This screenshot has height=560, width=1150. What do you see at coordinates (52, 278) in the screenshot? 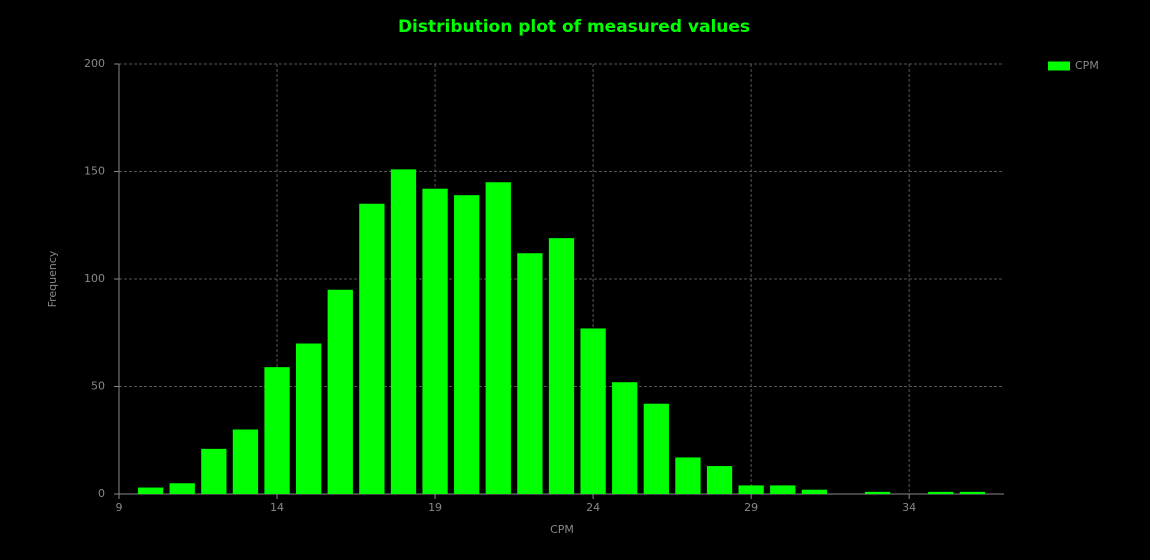
I see `y-axis-label: Frequency` at bounding box center [52, 278].